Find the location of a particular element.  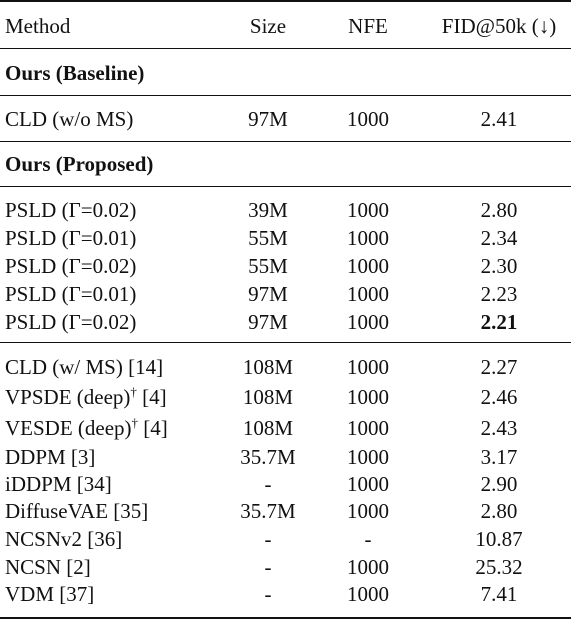

cell-fid: 2.34 is located at coordinates (499, 238).